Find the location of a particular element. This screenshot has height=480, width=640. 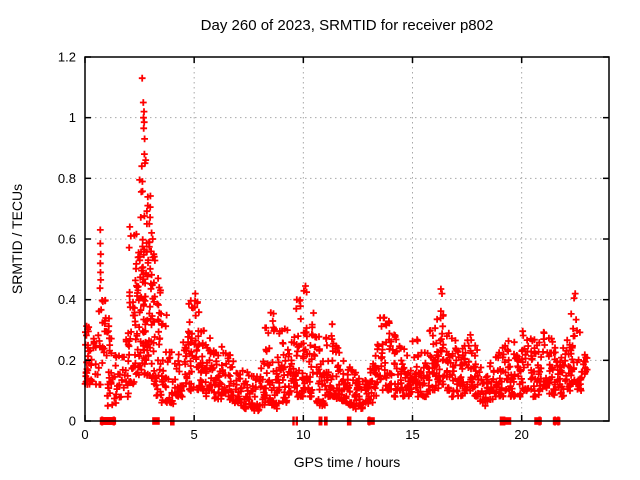

x-tick-label: 5 is located at coordinates (194, 434).